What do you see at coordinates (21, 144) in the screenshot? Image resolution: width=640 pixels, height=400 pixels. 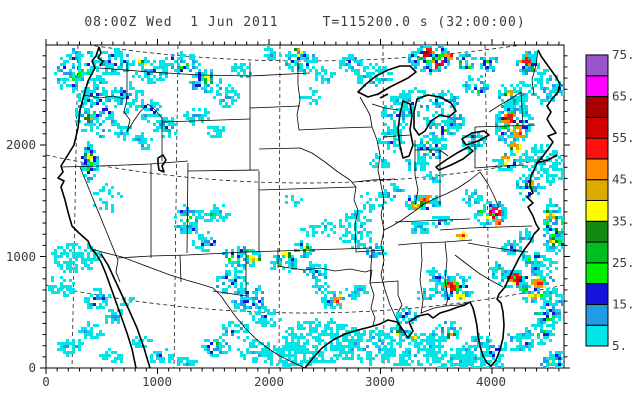 I see `y-tick-label: 2000` at bounding box center [21, 144].